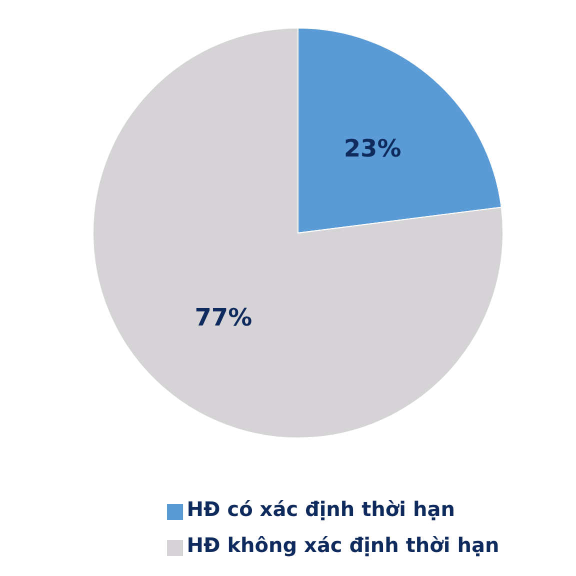  Describe the element at coordinates (223, 318) in the screenshot. I see `data-label: 77%` at that location.